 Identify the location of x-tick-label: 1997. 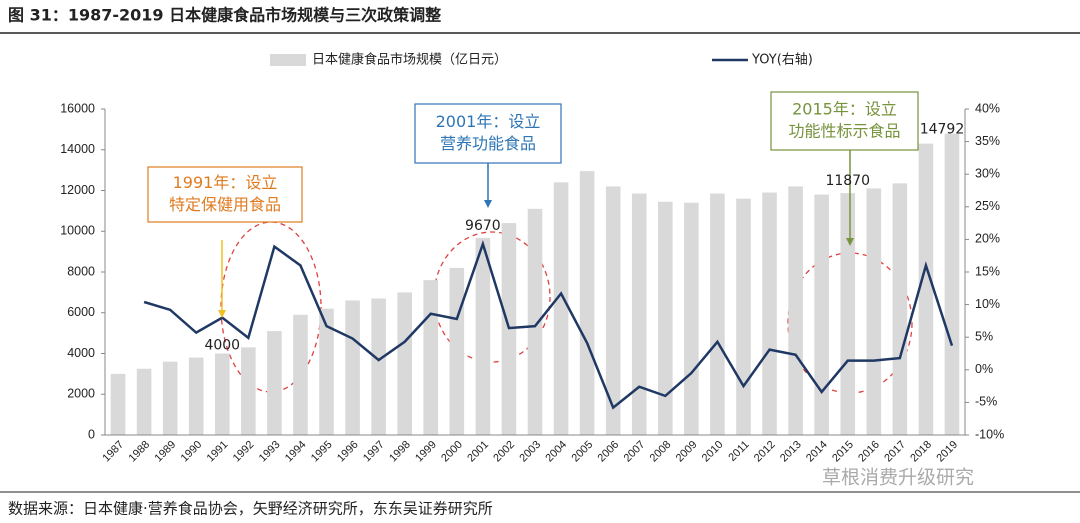
(374, 452).